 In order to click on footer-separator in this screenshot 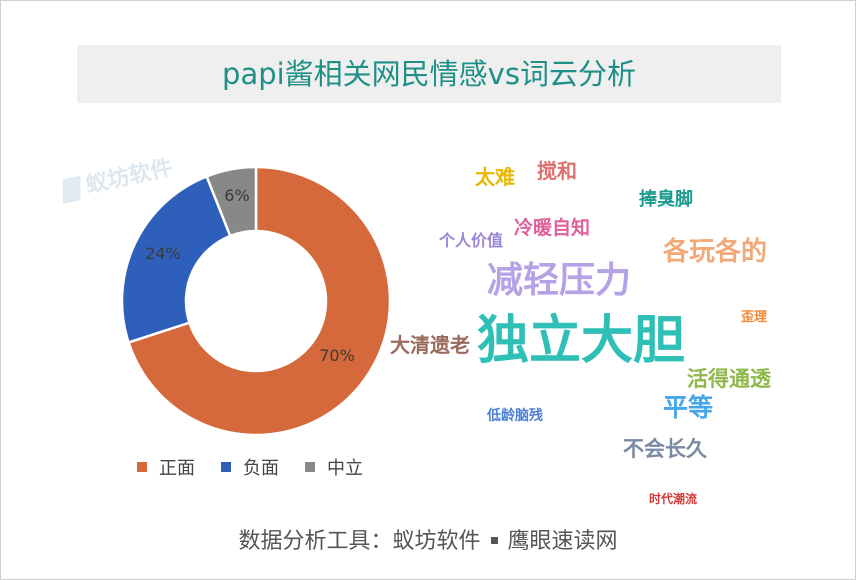, I will do `click(494, 540)`.